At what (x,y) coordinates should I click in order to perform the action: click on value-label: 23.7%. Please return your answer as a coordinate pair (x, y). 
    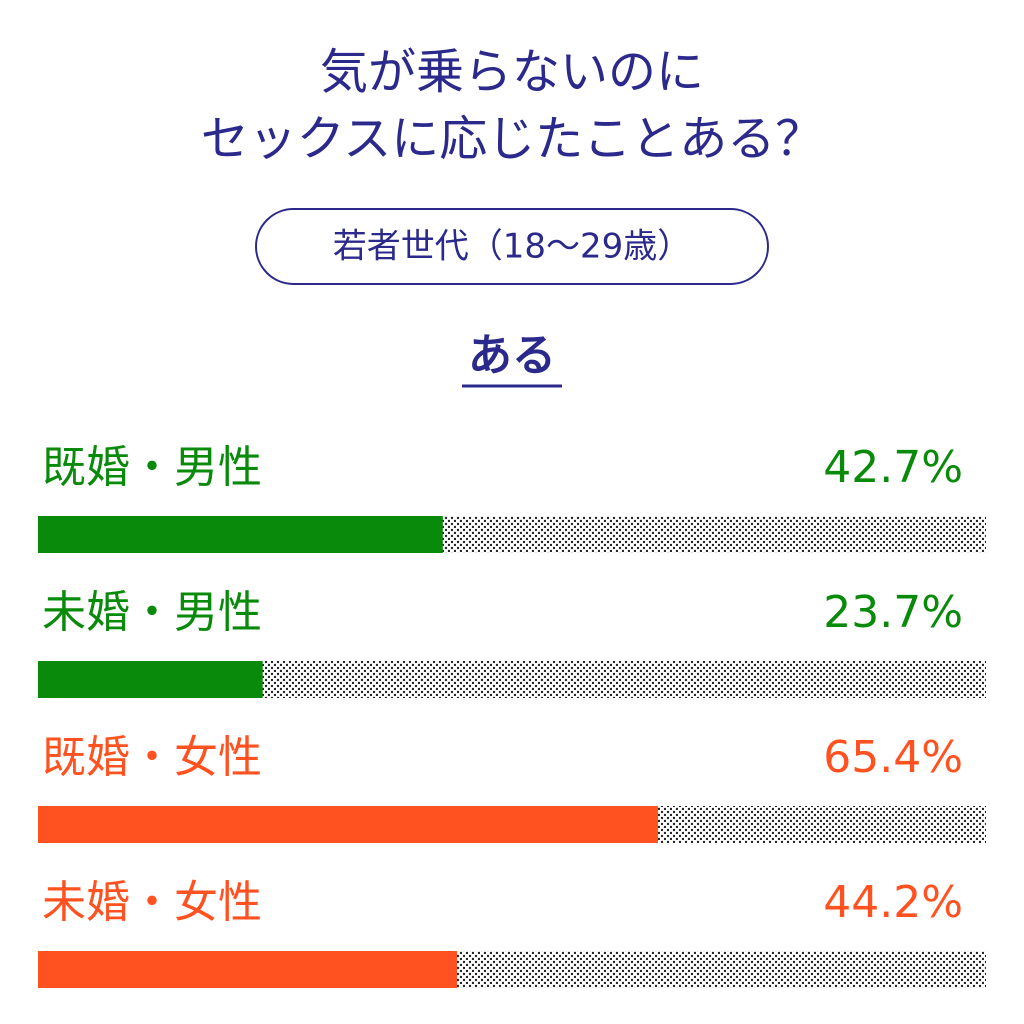
    Looking at the image, I should click on (893, 612).